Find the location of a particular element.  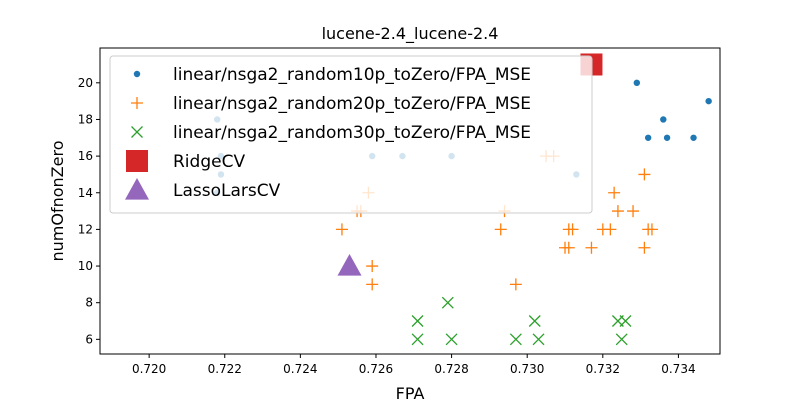

y-axis-label: numOfnonZero is located at coordinates (57, 201).